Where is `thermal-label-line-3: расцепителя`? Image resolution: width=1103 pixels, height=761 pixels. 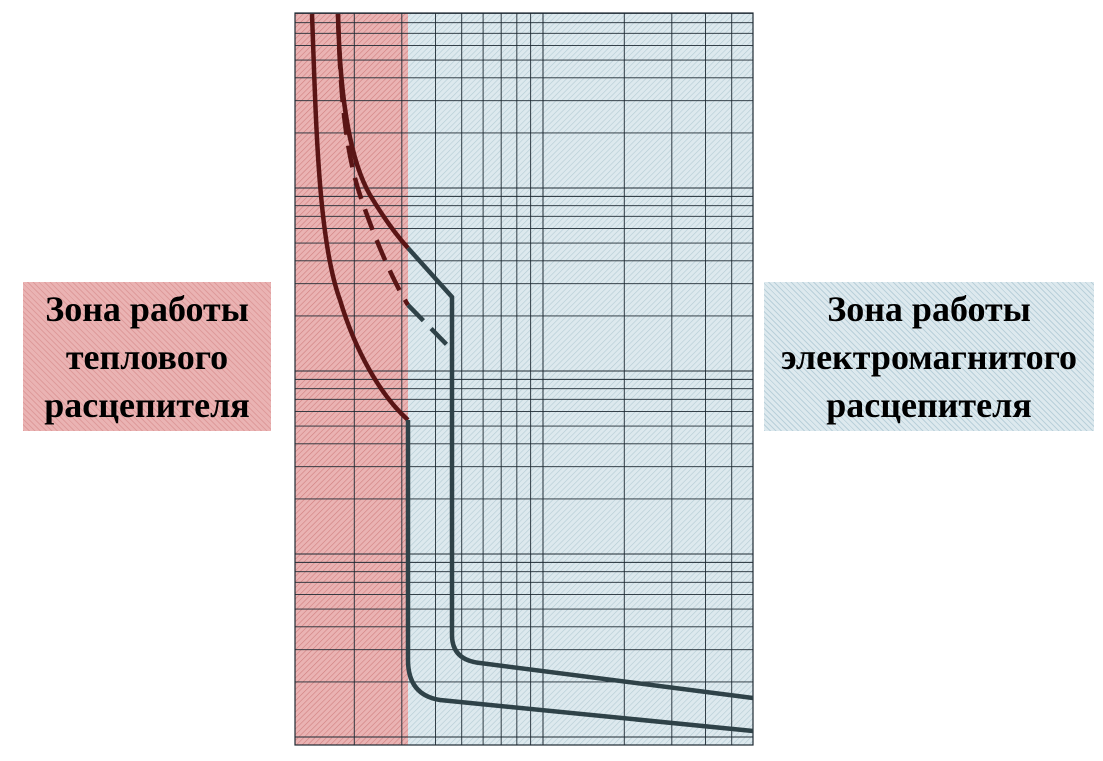 thermal-label-line-3: расцепителя is located at coordinates (147, 404).